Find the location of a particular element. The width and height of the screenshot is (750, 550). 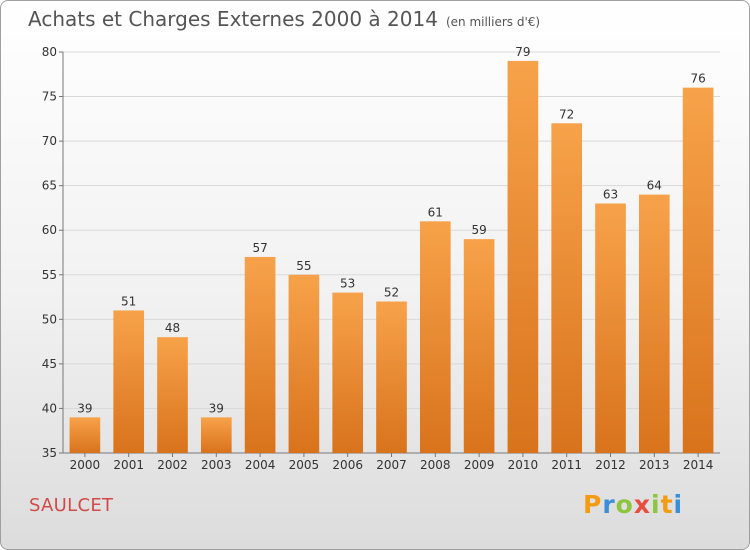

bar-value-label: 63 is located at coordinates (610, 194).